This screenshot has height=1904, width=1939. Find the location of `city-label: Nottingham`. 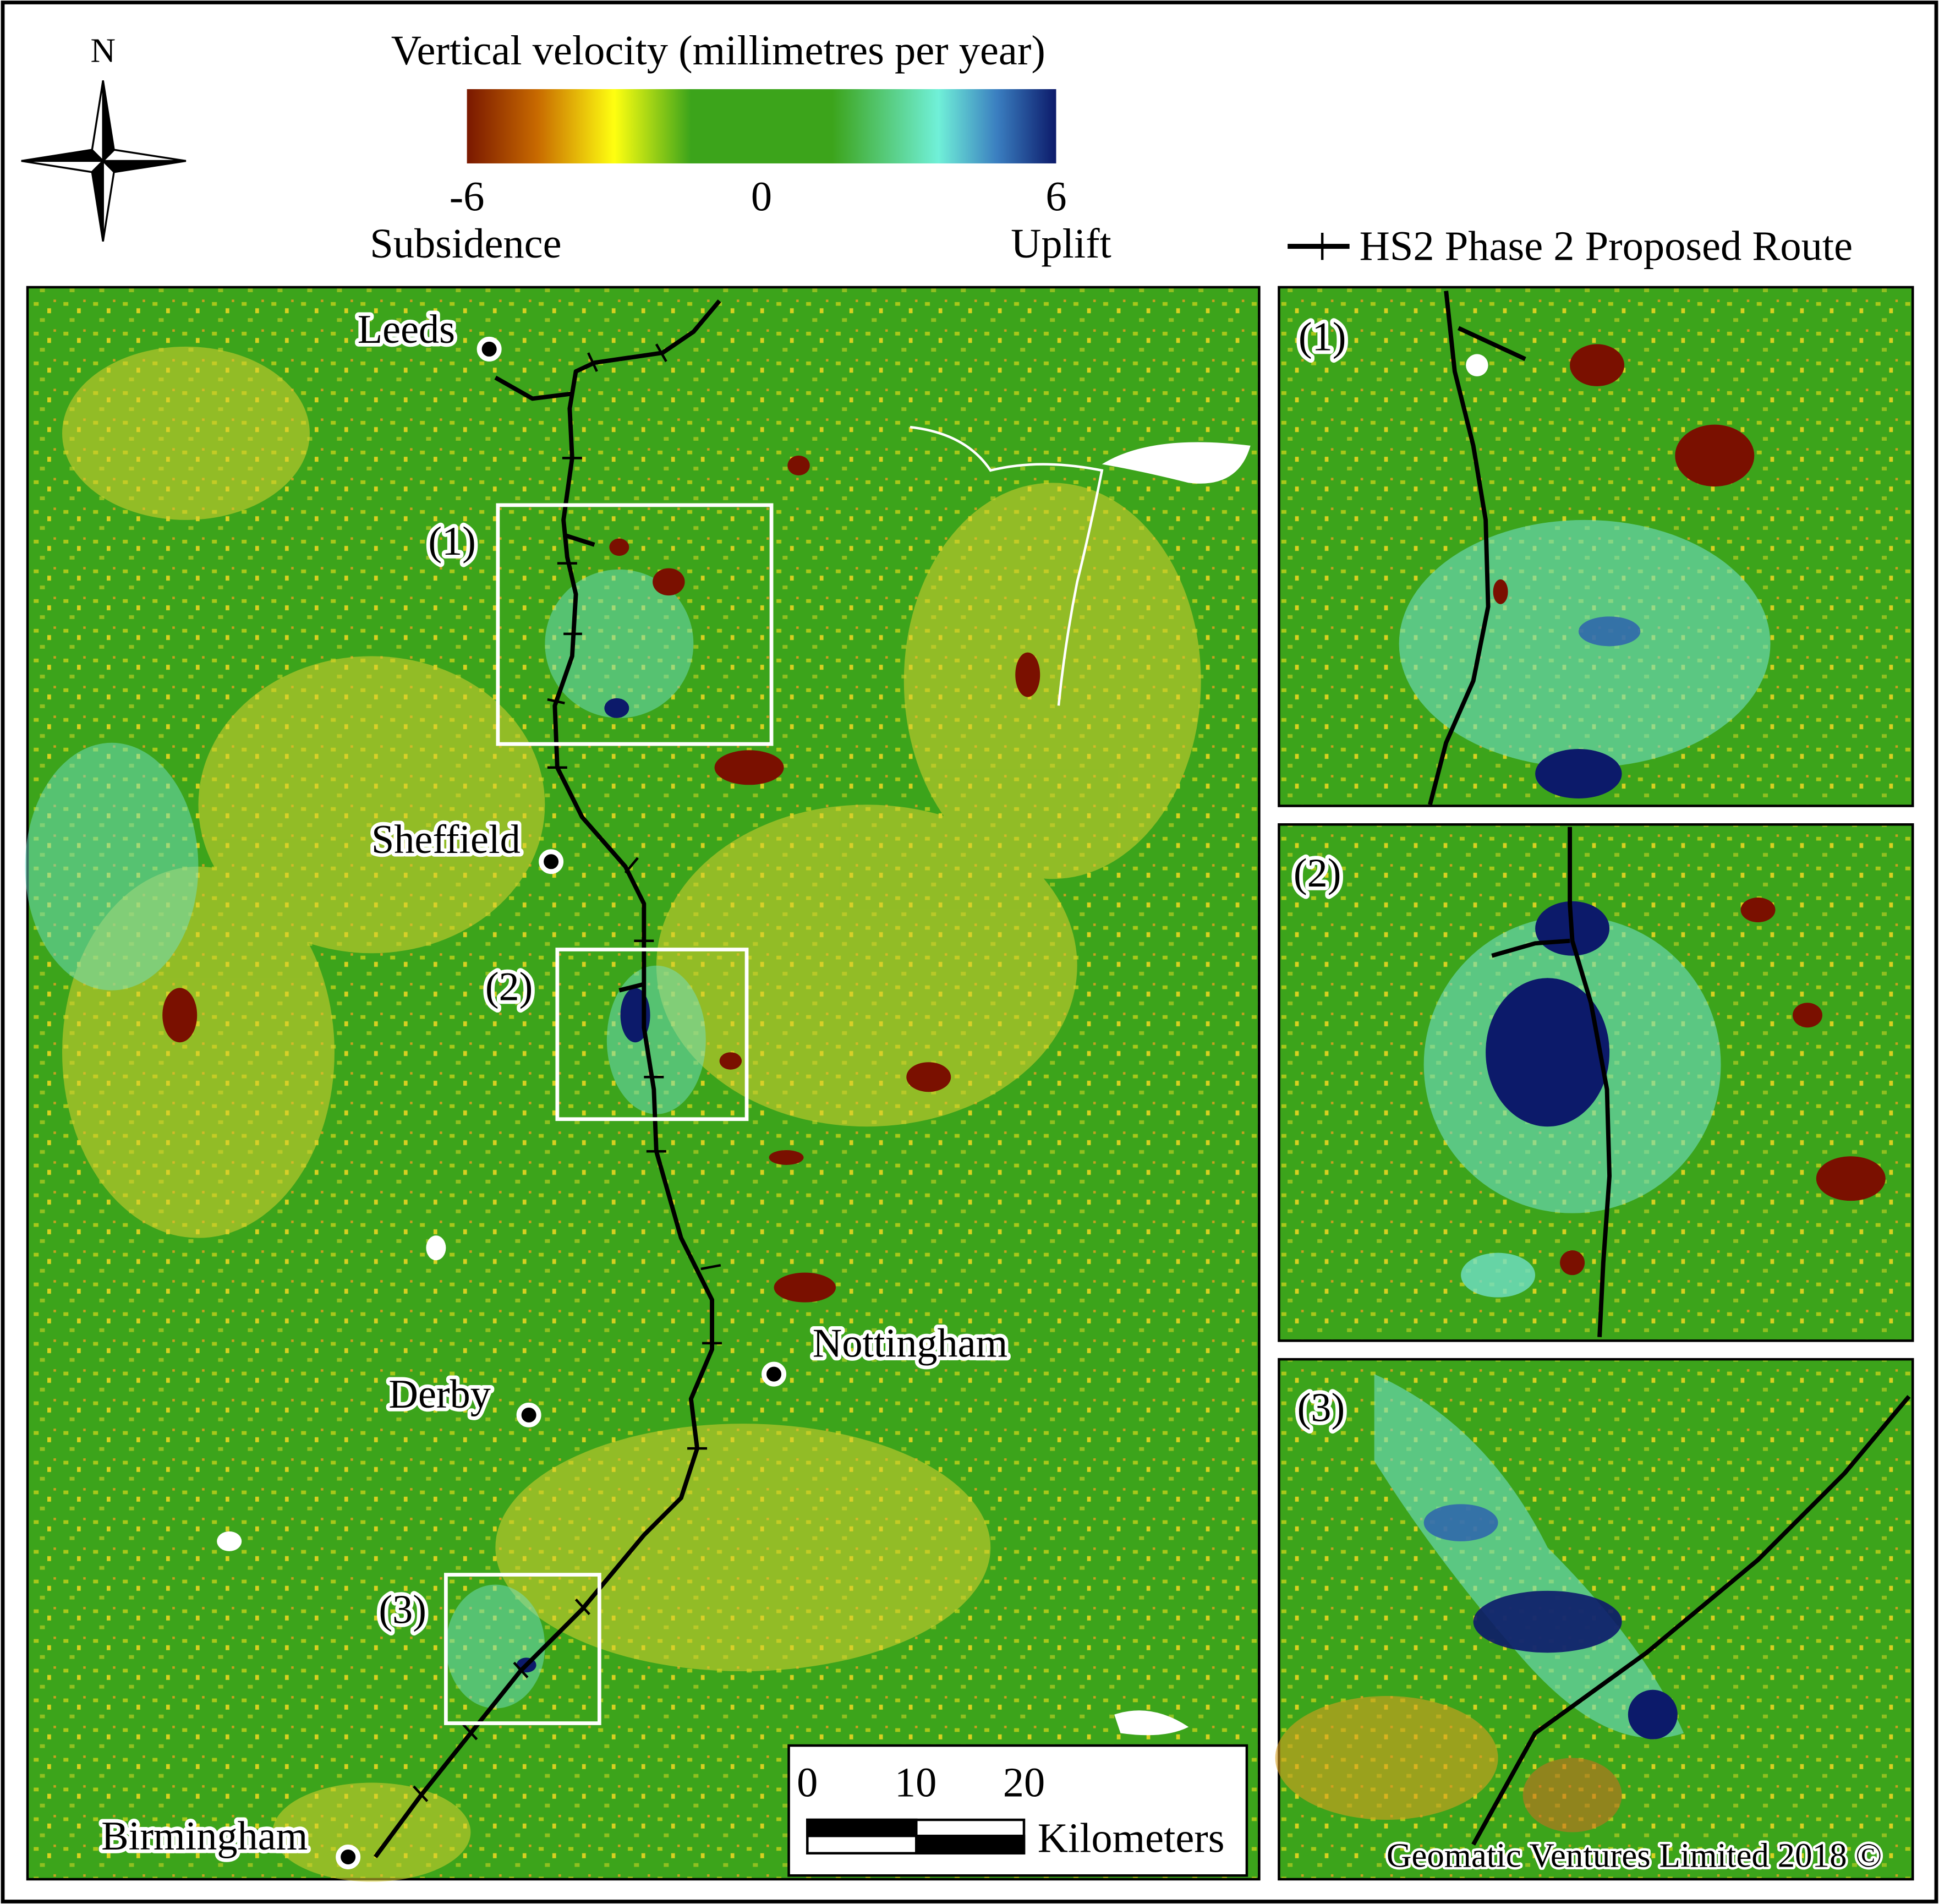

city-label: Nottingham is located at coordinates (910, 1343).